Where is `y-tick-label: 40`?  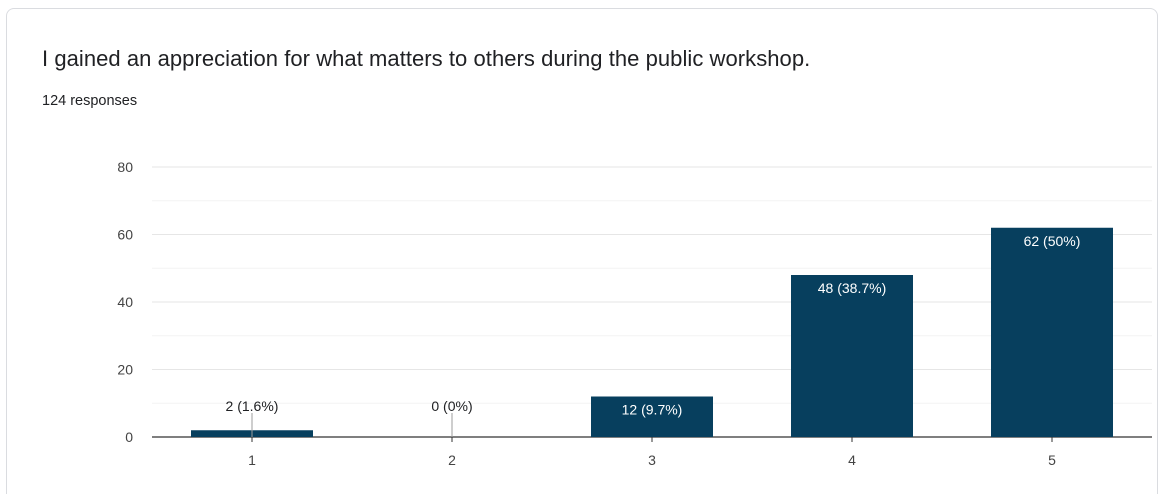
y-tick-label: 40 is located at coordinates (125, 302).